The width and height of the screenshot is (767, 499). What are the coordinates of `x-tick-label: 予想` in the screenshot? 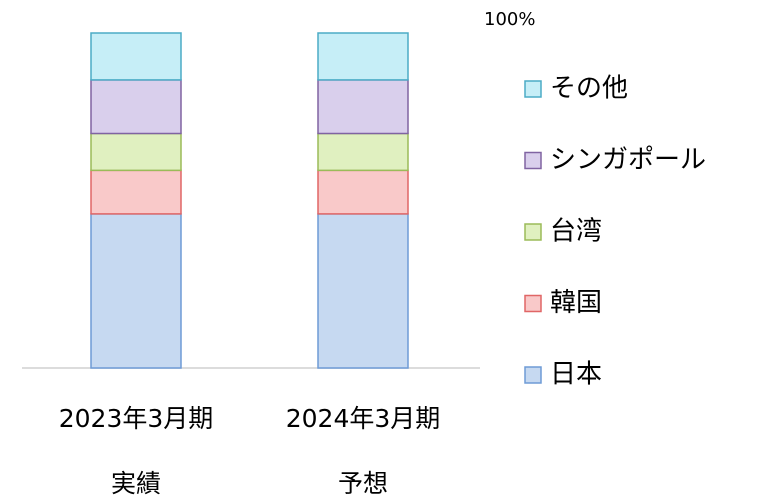 It's located at (363, 483).